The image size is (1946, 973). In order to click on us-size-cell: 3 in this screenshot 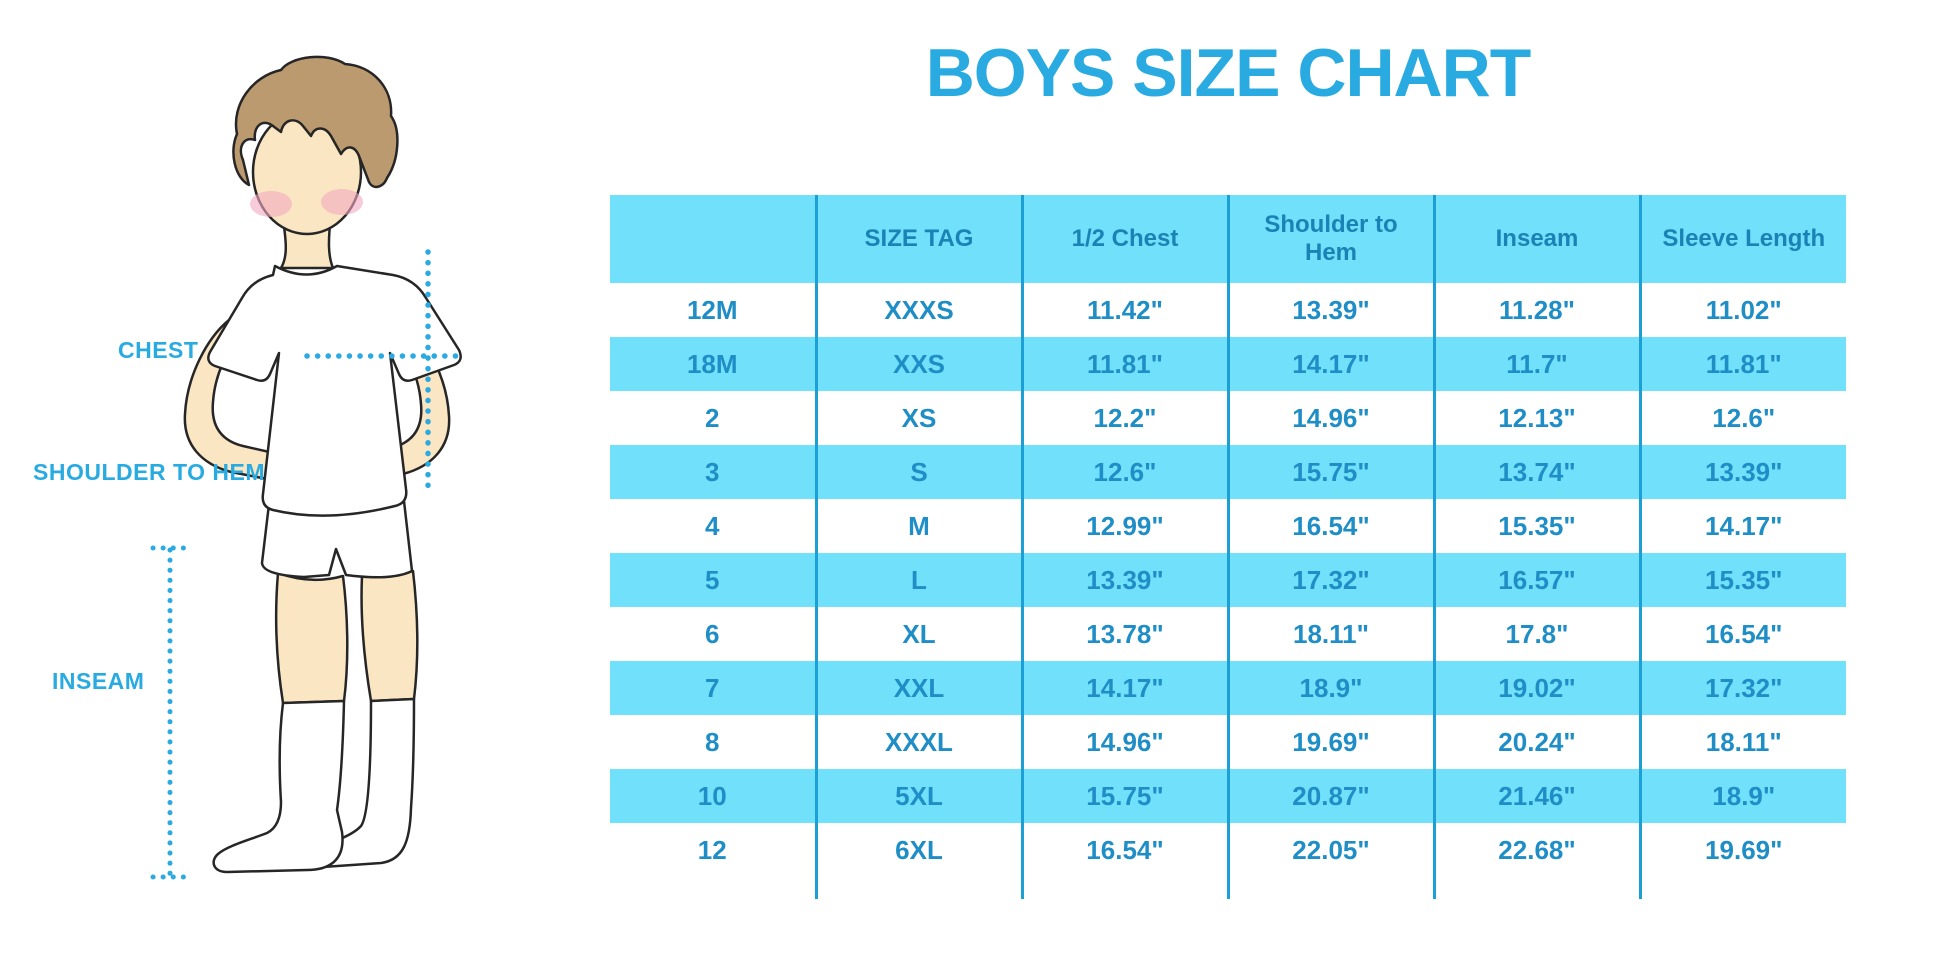, I will do `click(714, 472)`.